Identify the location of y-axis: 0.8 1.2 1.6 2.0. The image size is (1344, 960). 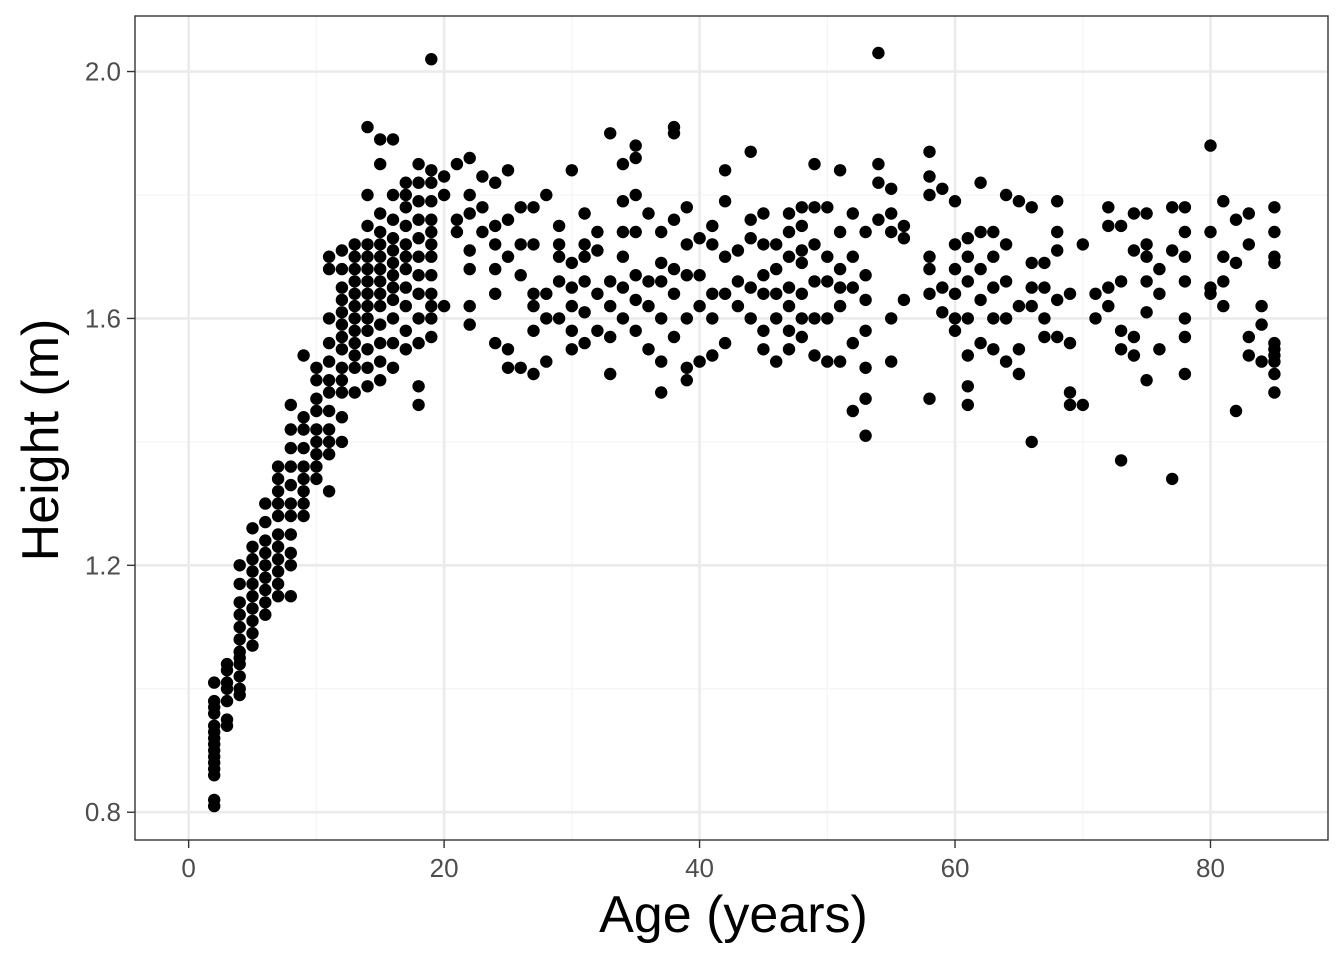
(110, 442).